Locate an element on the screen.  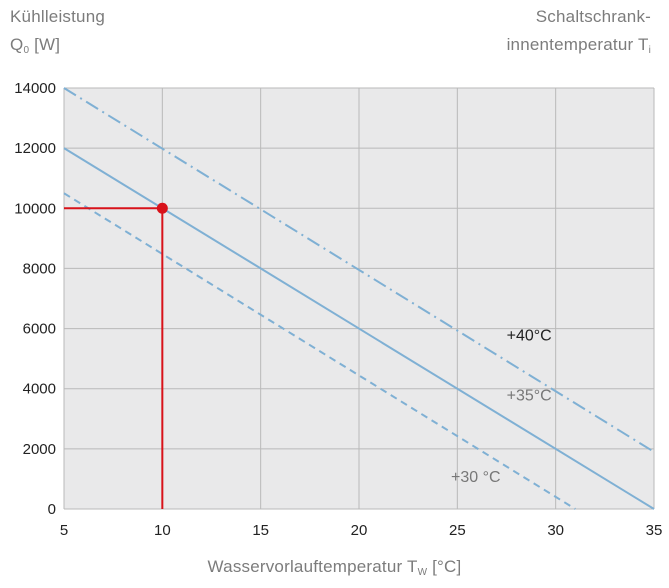
x-tick-label: 5 is located at coordinates (64, 530).